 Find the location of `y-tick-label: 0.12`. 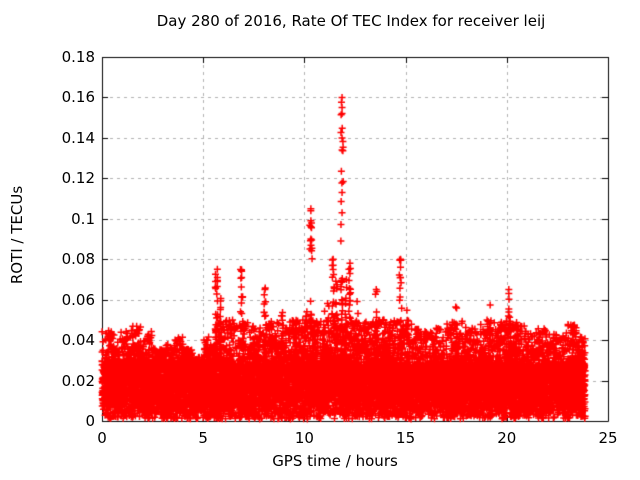

y-tick-label: 0.12 is located at coordinates (78, 178).